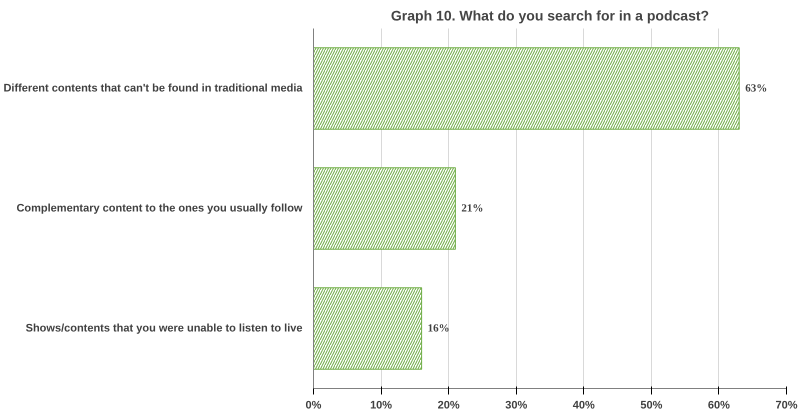 The height and width of the screenshot is (414, 801). What do you see at coordinates (651, 406) in the screenshot?
I see `x-tick-label: 50%` at bounding box center [651, 406].